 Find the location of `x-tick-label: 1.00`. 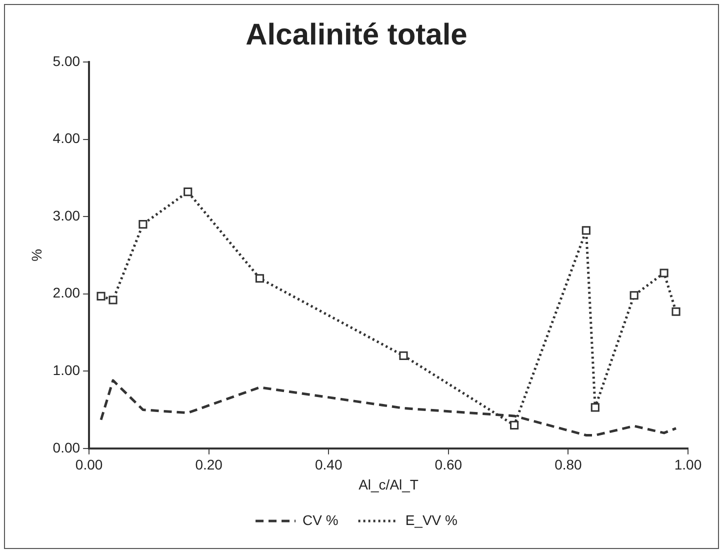

x-tick-label: 1.00 is located at coordinates (688, 464).